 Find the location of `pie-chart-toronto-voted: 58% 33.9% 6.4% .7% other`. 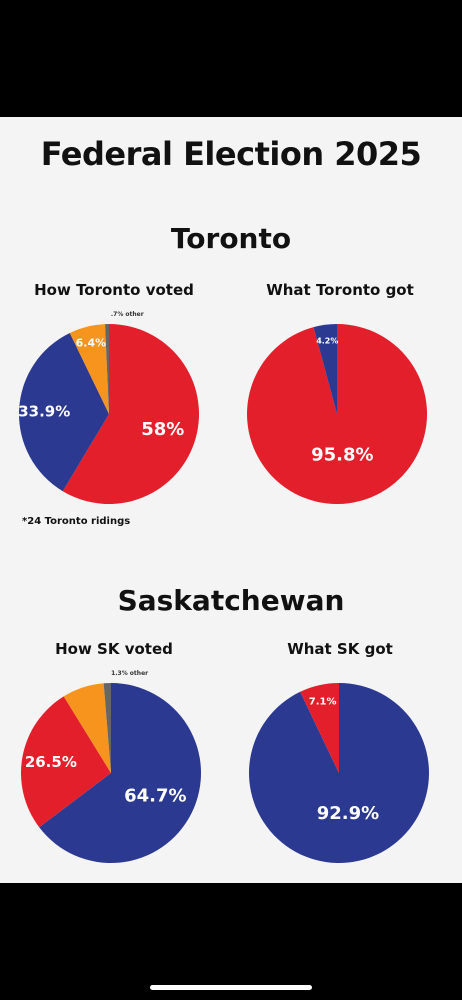

pie-chart-toronto-voted: 58% 33.9% 6.4% .7% other is located at coordinates (108, 407).